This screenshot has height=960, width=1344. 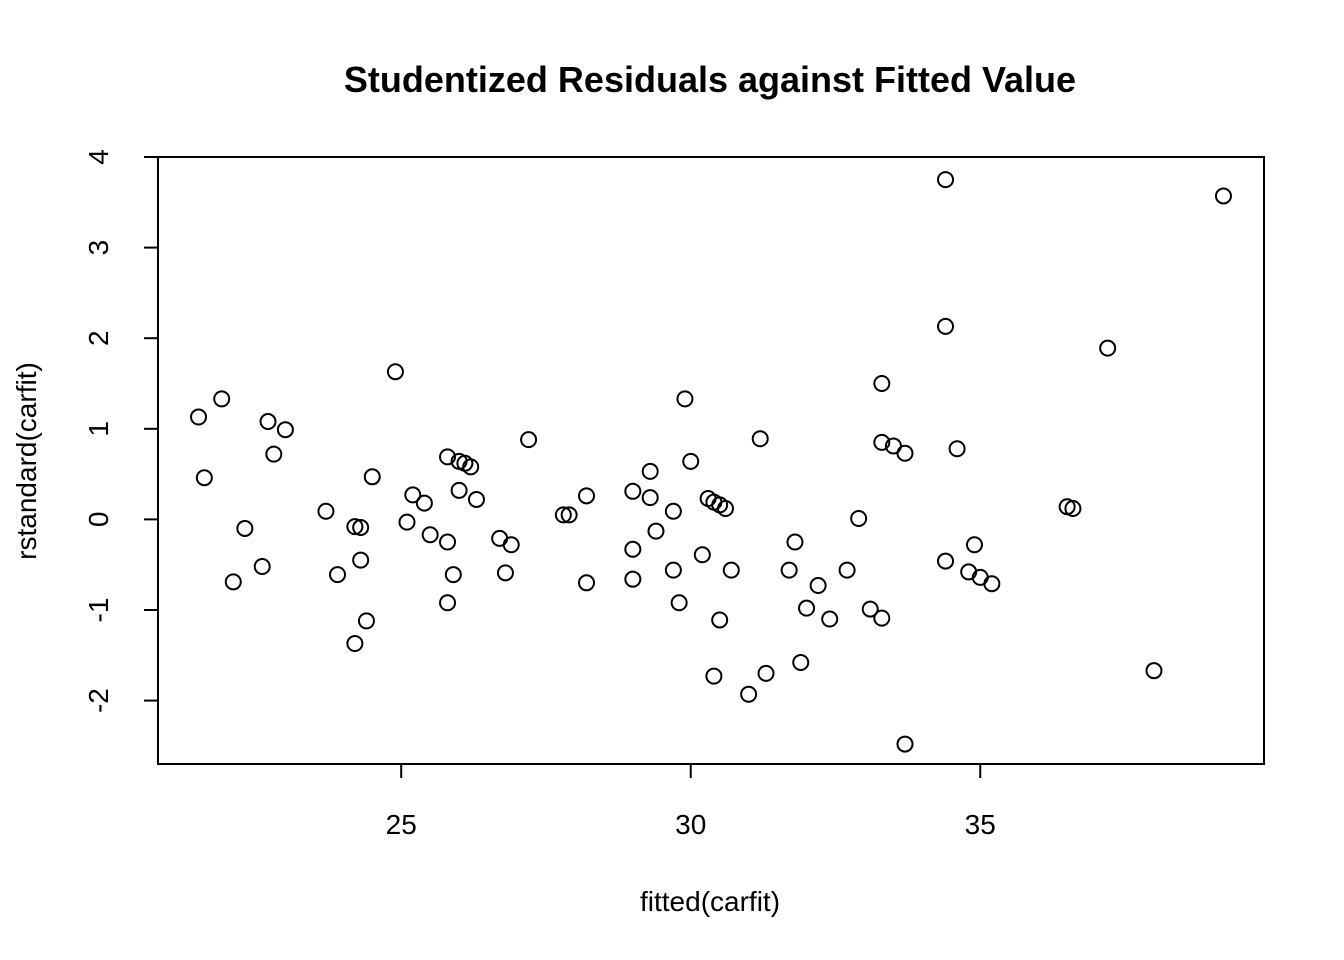 What do you see at coordinates (691, 801) in the screenshot?
I see `x-axis: 25 30 35` at bounding box center [691, 801].